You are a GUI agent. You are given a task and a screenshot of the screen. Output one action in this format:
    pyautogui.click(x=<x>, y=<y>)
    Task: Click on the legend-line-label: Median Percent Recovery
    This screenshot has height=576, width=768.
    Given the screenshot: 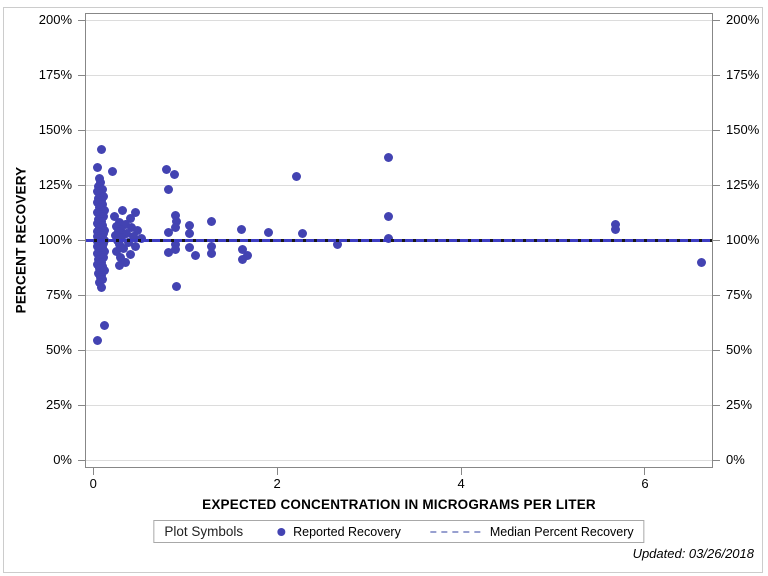 What is the action you would take?
    pyautogui.click(x=561, y=531)
    